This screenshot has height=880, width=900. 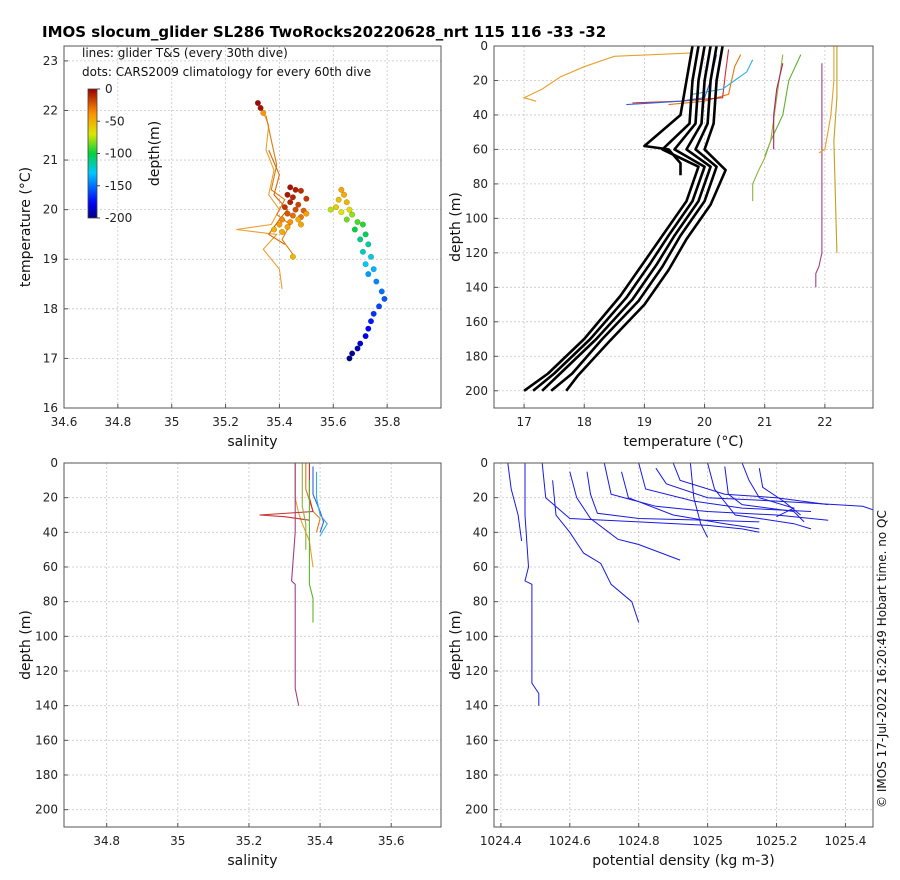 What do you see at coordinates (476, 322) in the screenshot?
I see `y-tick-label: 160` at bounding box center [476, 322].